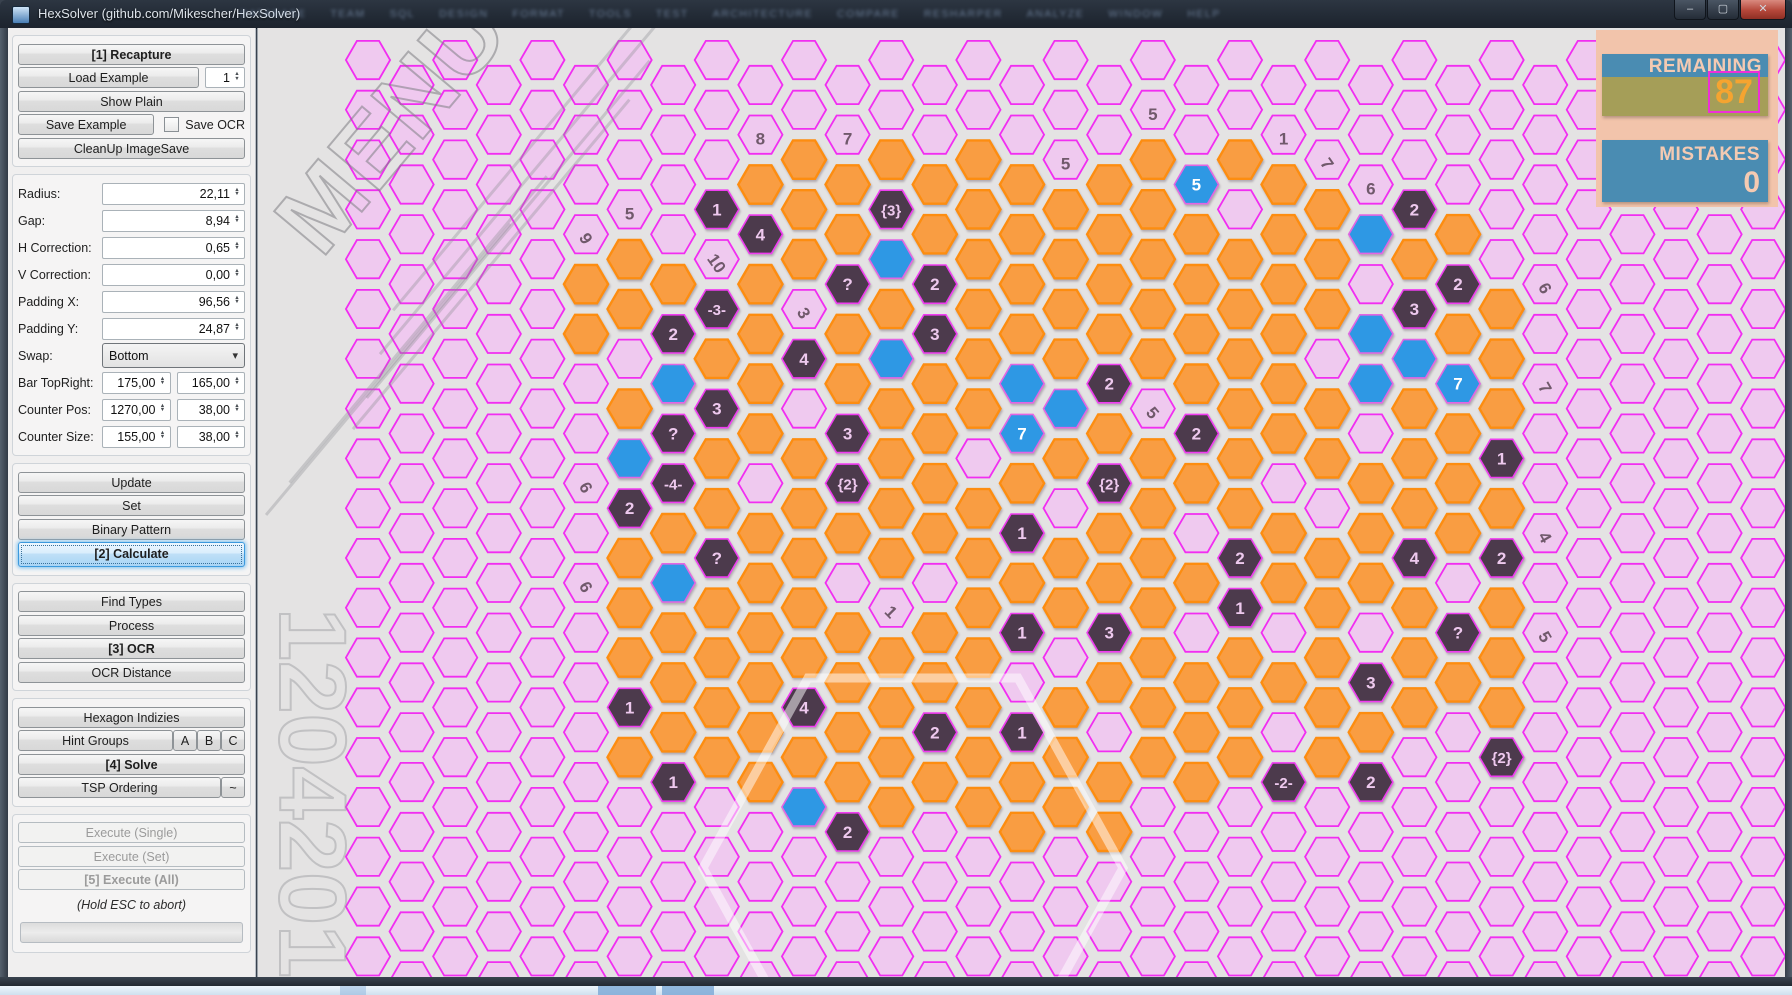 The height and width of the screenshot is (995, 1792). Describe the element at coordinates (1763, 10) in the screenshot. I see `close-button: ✕` at that location.